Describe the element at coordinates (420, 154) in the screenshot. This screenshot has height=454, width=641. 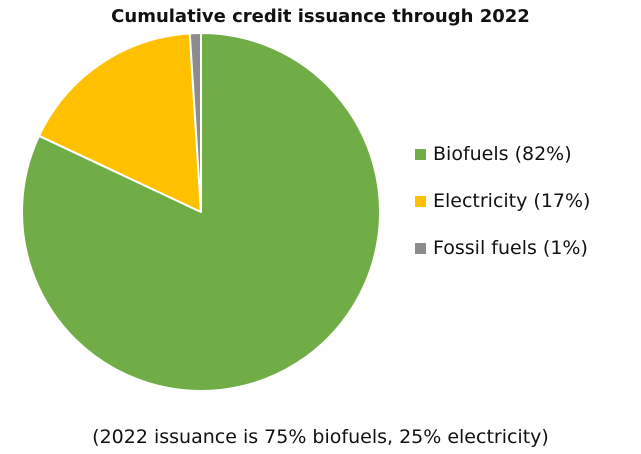
I see `legend-swatch-biofuels` at that location.